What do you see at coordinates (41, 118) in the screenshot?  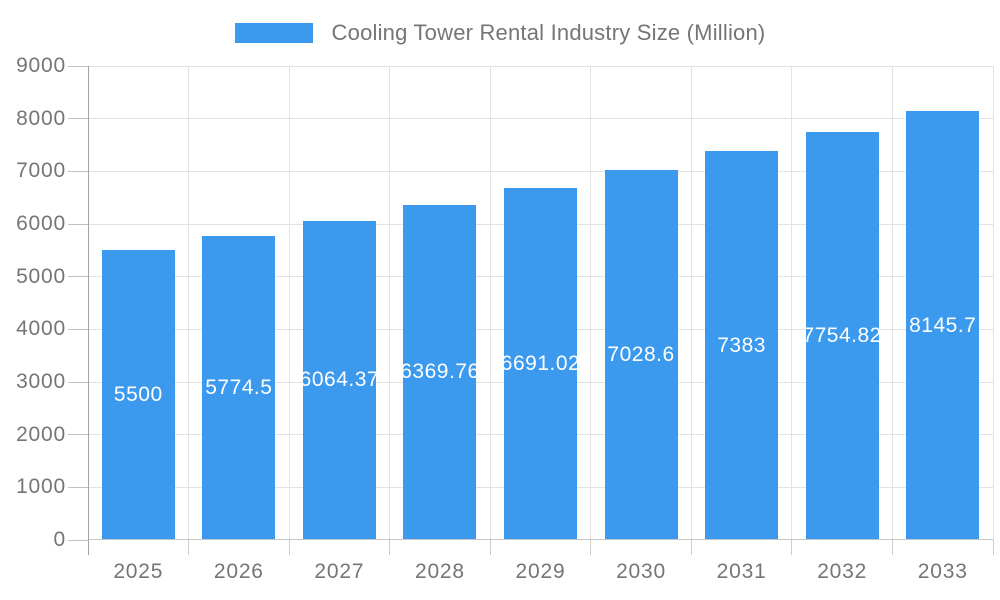 I see `y-axis-label: 8000` at bounding box center [41, 118].